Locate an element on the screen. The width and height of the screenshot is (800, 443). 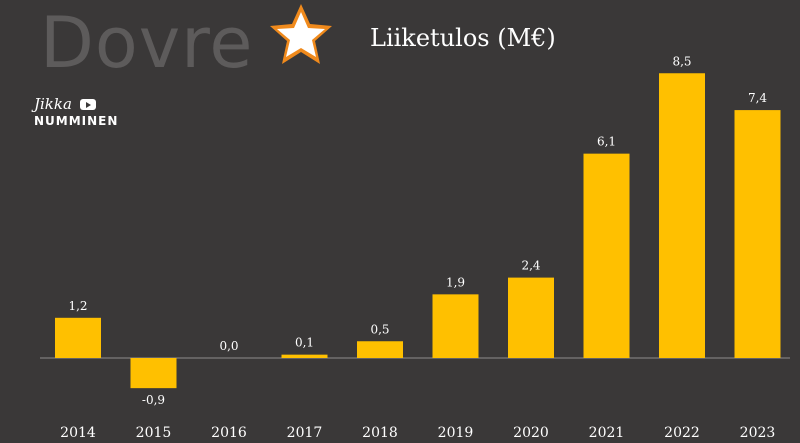
value-label-2021: 6,1 is located at coordinates (606, 142).